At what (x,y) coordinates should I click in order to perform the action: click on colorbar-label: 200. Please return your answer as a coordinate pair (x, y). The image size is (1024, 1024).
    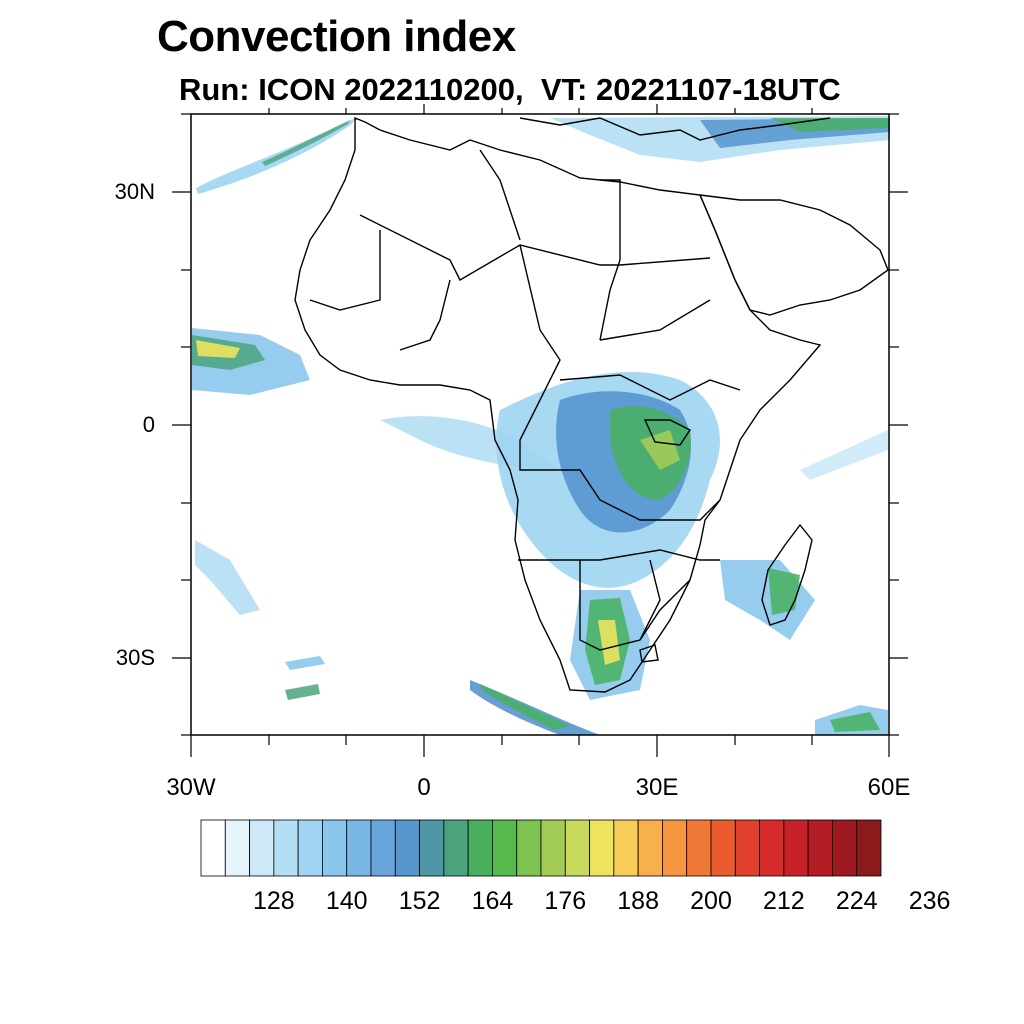
    Looking at the image, I should click on (711, 901).